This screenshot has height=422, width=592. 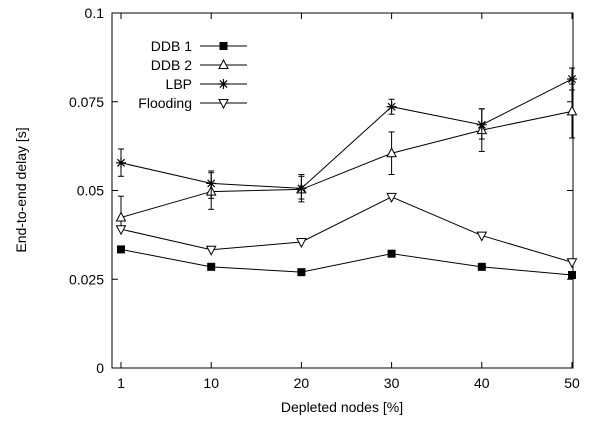 What do you see at coordinates (86, 102) in the screenshot?
I see `y-tick-label: 0.075` at bounding box center [86, 102].